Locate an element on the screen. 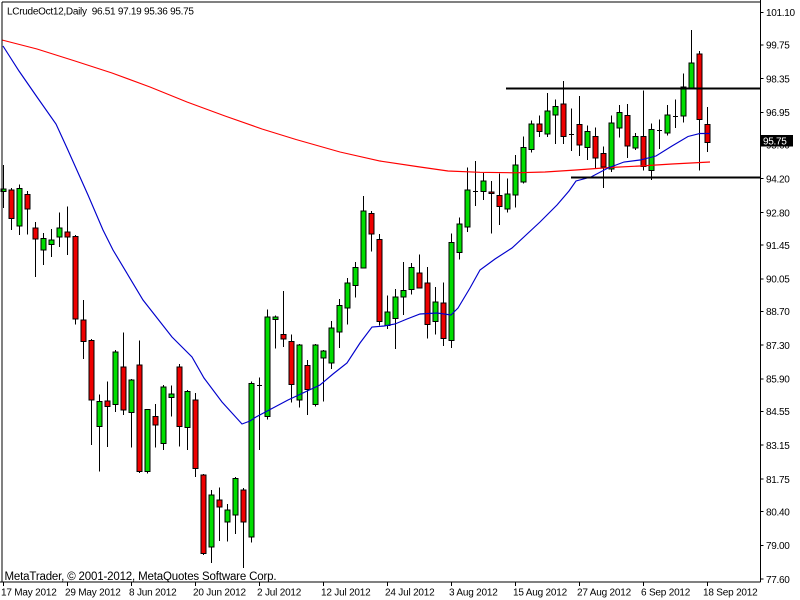  svg-text: 87.30 is located at coordinates (778, 346).